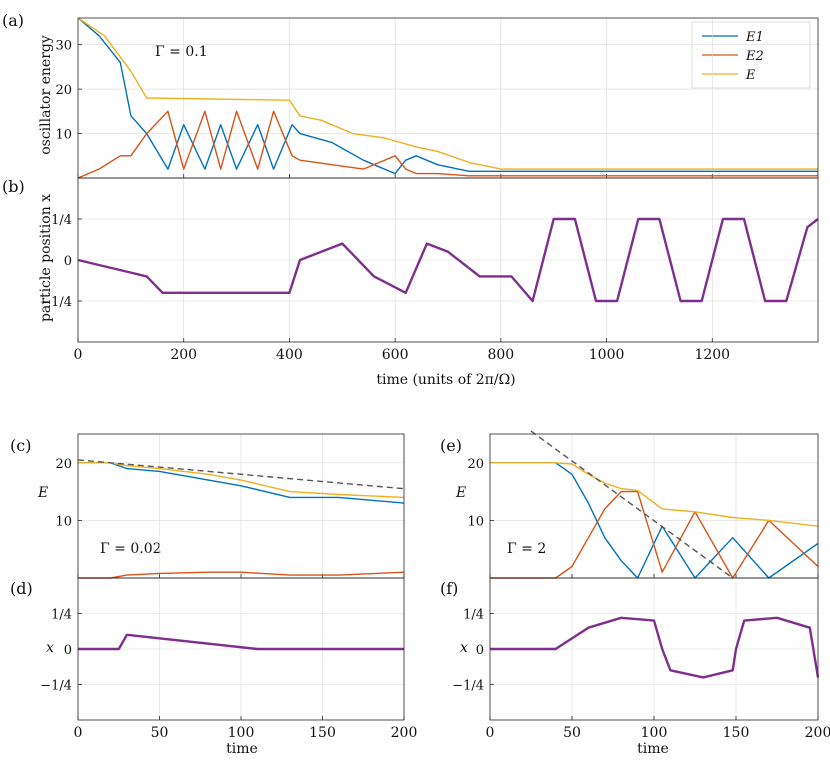 Image resolution: width=830 pixels, height=760 pixels. Describe the element at coordinates (50, 648) in the screenshot. I see `panel-d-ylabel: x` at that location.